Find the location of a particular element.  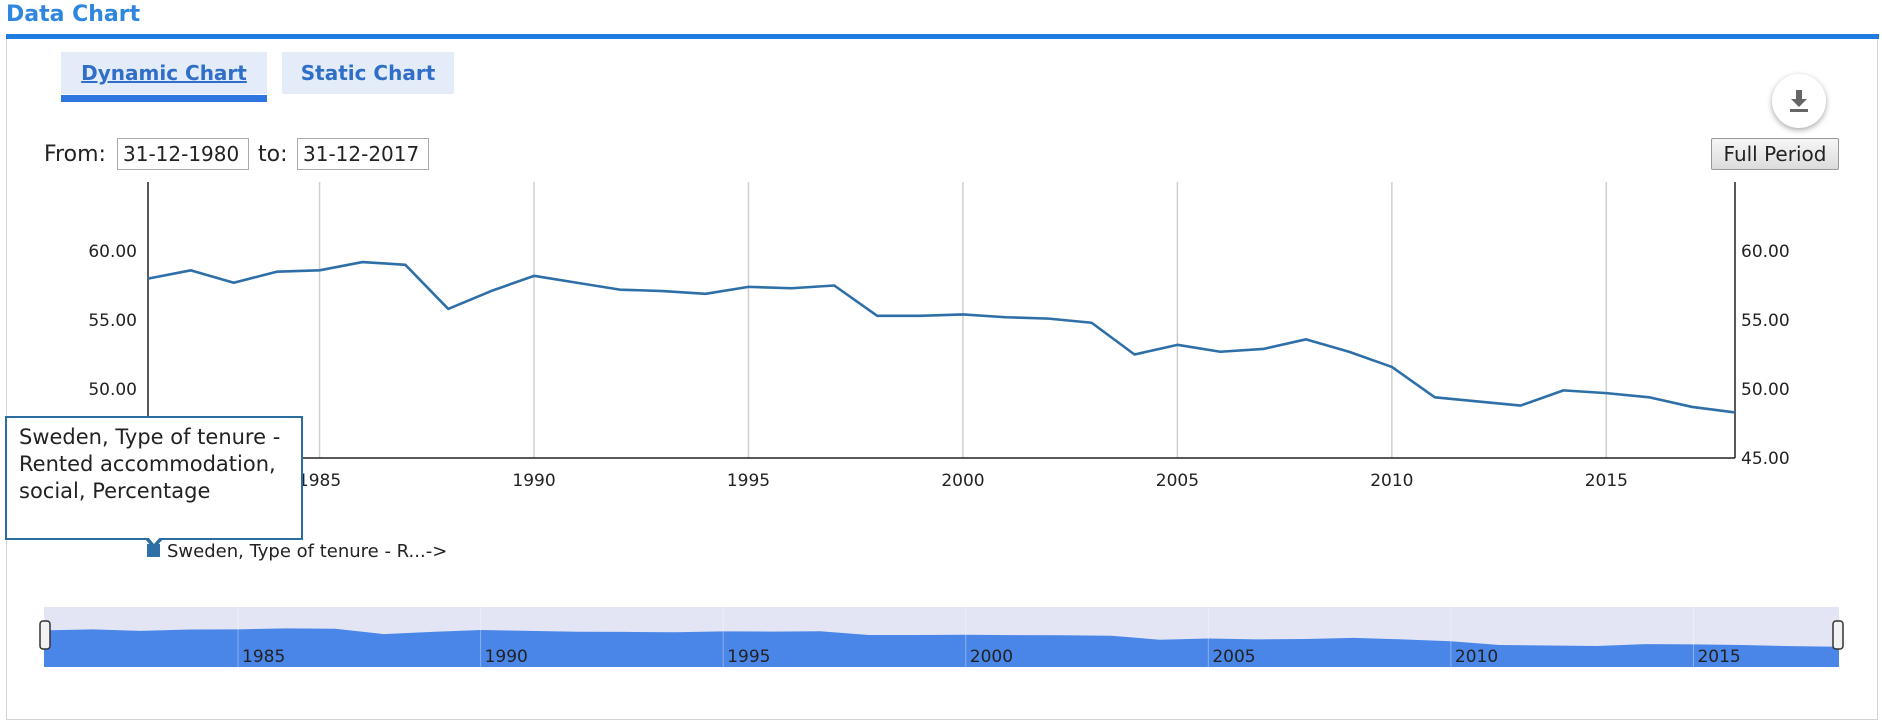

navigator-area is located at coordinates (941, 647).